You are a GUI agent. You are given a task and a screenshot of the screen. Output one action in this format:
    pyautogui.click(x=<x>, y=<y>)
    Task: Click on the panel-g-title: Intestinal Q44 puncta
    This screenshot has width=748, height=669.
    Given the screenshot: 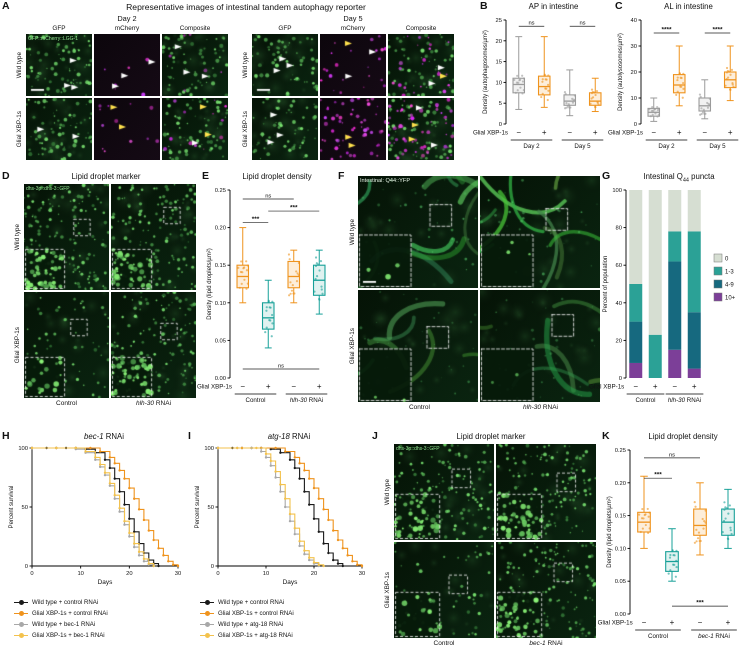 What is the action you would take?
    pyautogui.click(x=679, y=178)
    